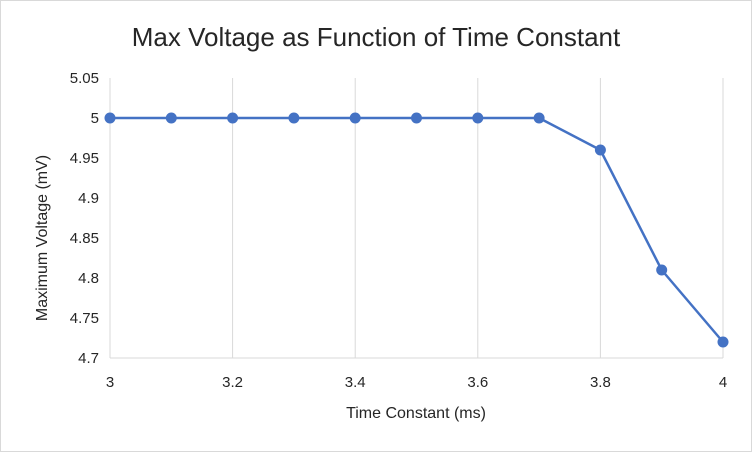  What do you see at coordinates (88, 278) in the screenshot?
I see `y-tick-label: 4.8` at bounding box center [88, 278].